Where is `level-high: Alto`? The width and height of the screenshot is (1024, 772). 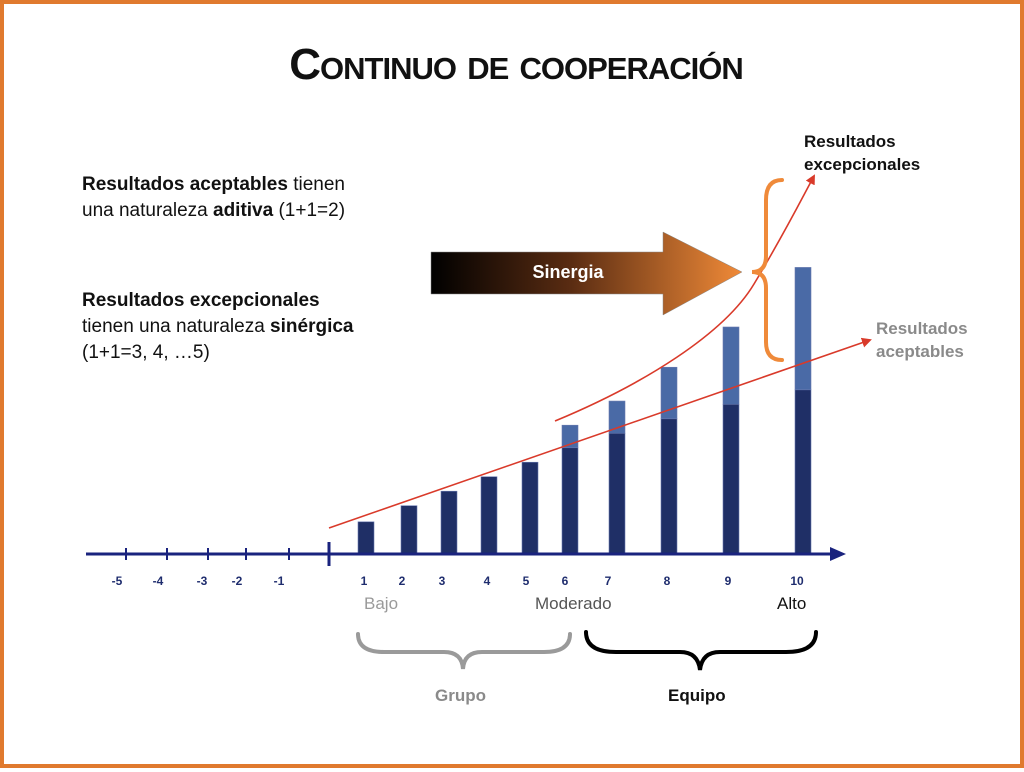 level-high: Alto is located at coordinates (792, 603).